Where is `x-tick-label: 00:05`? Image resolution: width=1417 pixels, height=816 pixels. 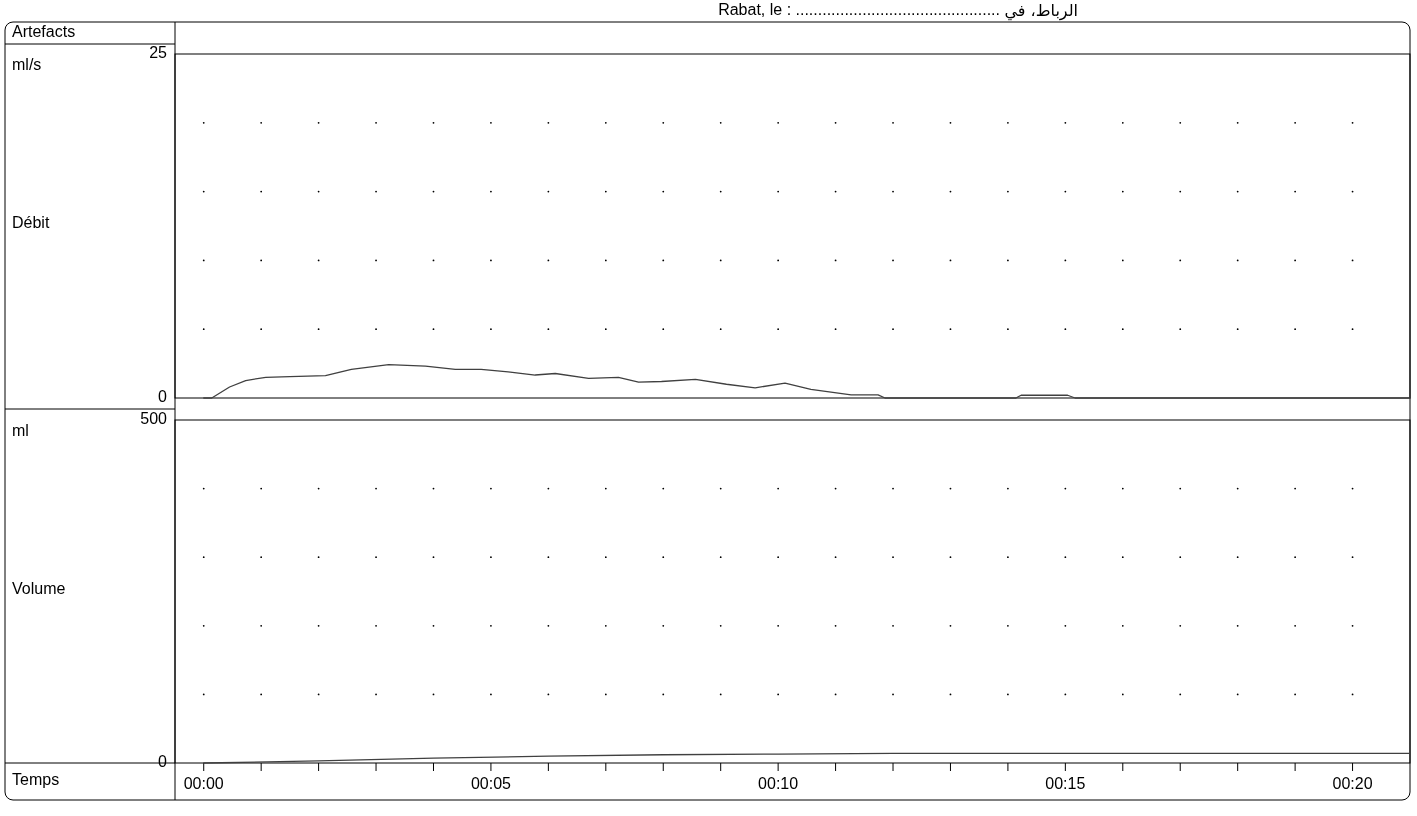 x-tick-label: 00:05 is located at coordinates (491, 784).